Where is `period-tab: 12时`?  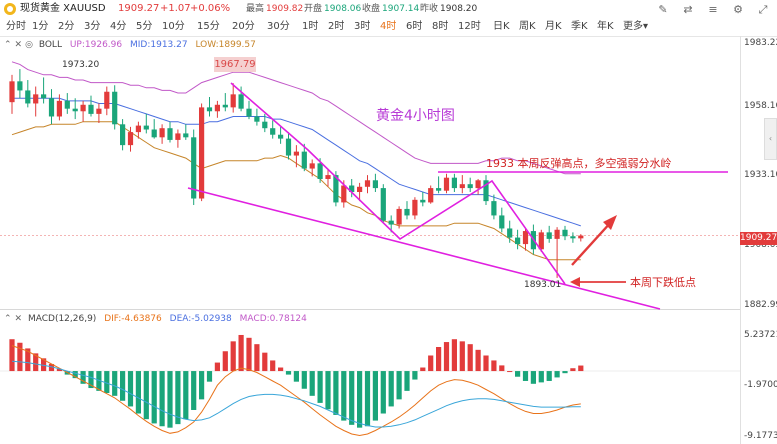 period-tab: 12时 is located at coordinates (469, 26).